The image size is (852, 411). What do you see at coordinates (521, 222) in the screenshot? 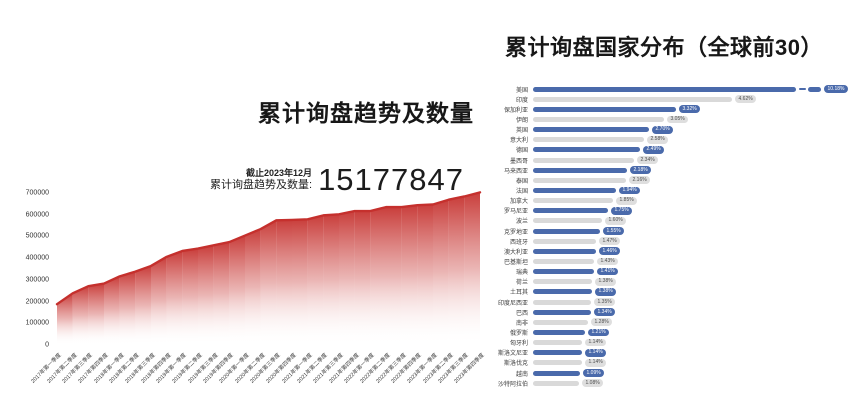
I see `country-label: 波兰` at bounding box center [521, 222].